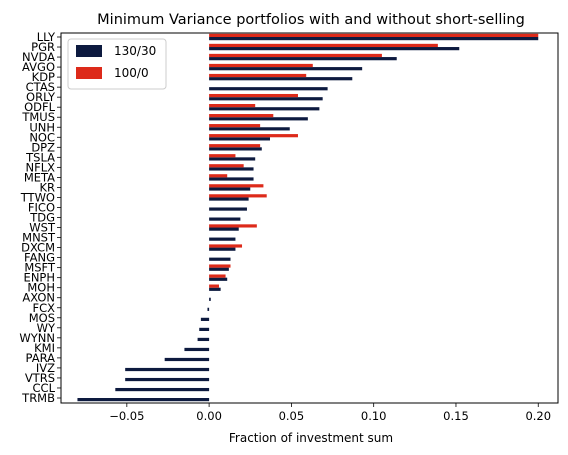 The width and height of the screenshot is (568, 455). What do you see at coordinates (266, 99) in the screenshot?
I see `bar-130-30-orly` at bounding box center [266, 99].